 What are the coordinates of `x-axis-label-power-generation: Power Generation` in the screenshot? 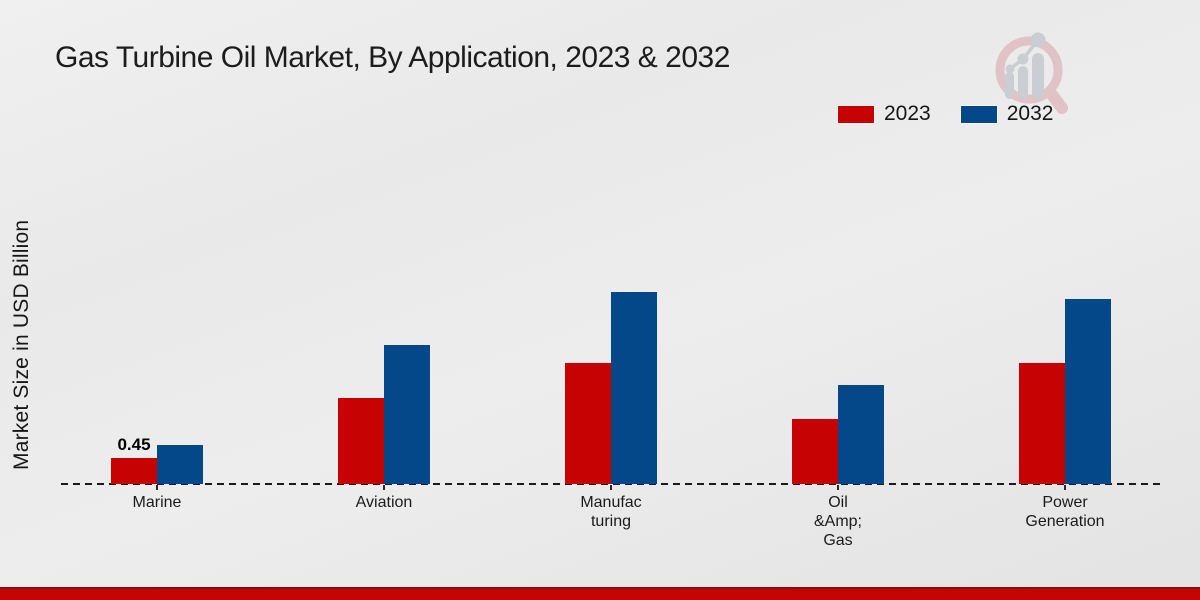 It's located at (1065, 512).